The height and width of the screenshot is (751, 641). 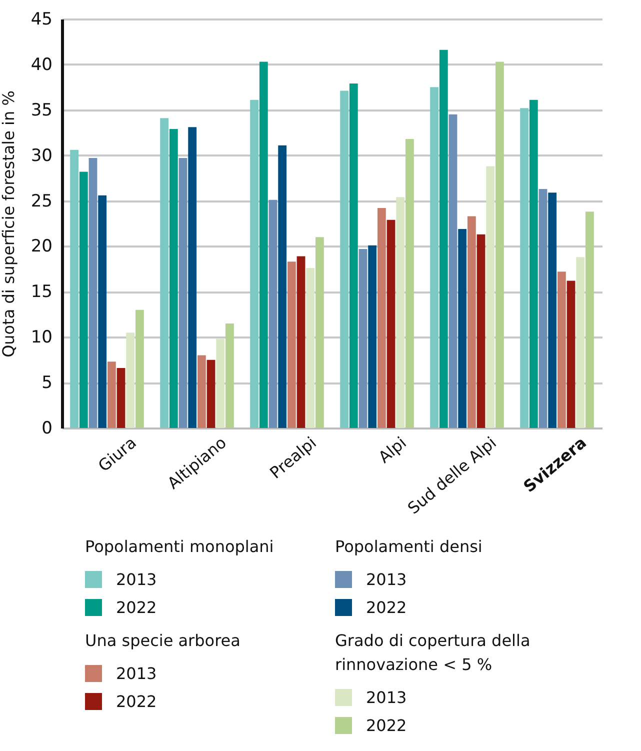 I want to click on y-tick-label: 25, so click(x=41, y=201).